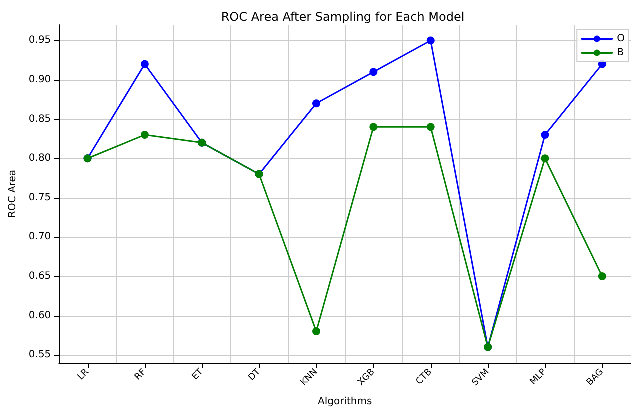  I want to click on y-tick-label: 0.75, so click(40, 198).